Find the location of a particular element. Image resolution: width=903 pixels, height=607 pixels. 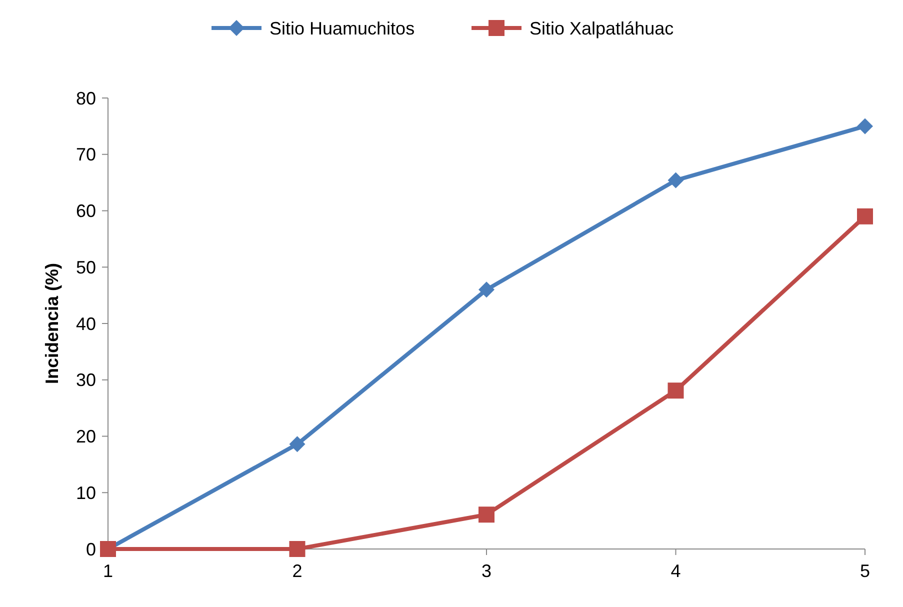

legend-label: Sitio Xalpatláhuac is located at coordinates (602, 28).